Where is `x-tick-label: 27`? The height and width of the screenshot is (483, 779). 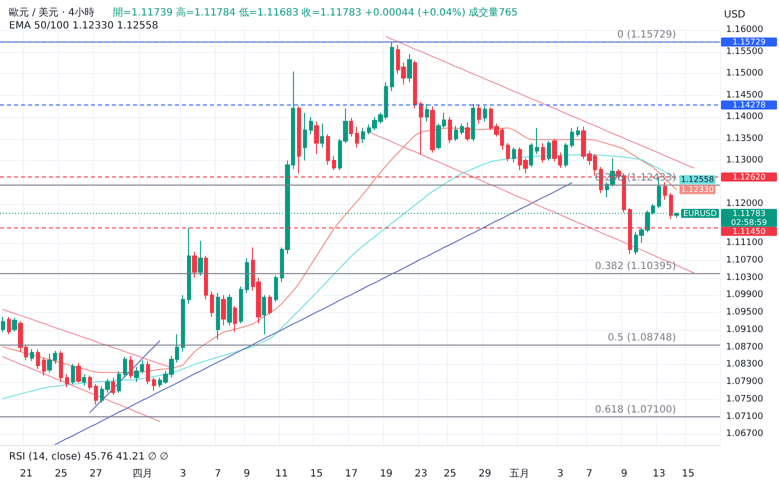
x-tick-label: 27 is located at coordinates (96, 474).